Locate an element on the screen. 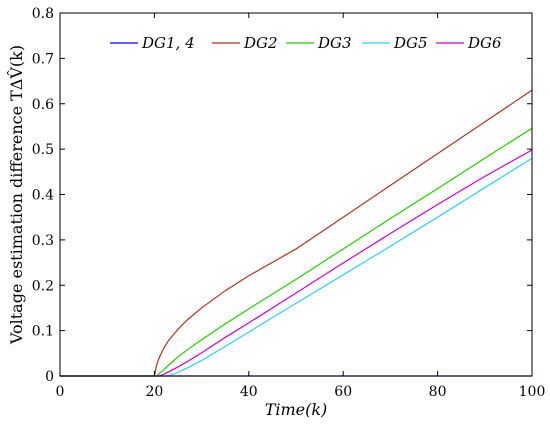  x-tick-label: 80 is located at coordinates (438, 392).